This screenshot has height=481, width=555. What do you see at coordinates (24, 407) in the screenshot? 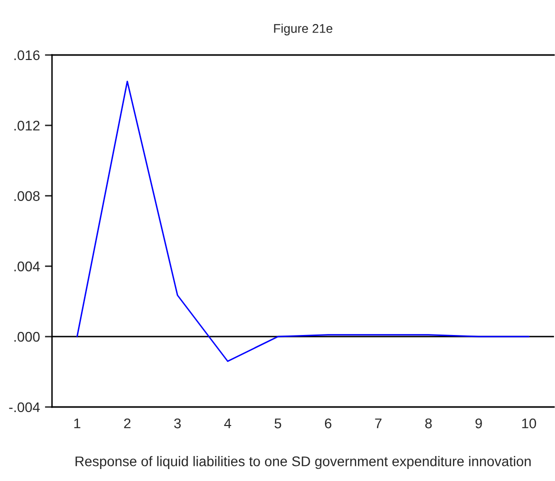
I see `y-tick-label: -.004` at bounding box center [24, 407].